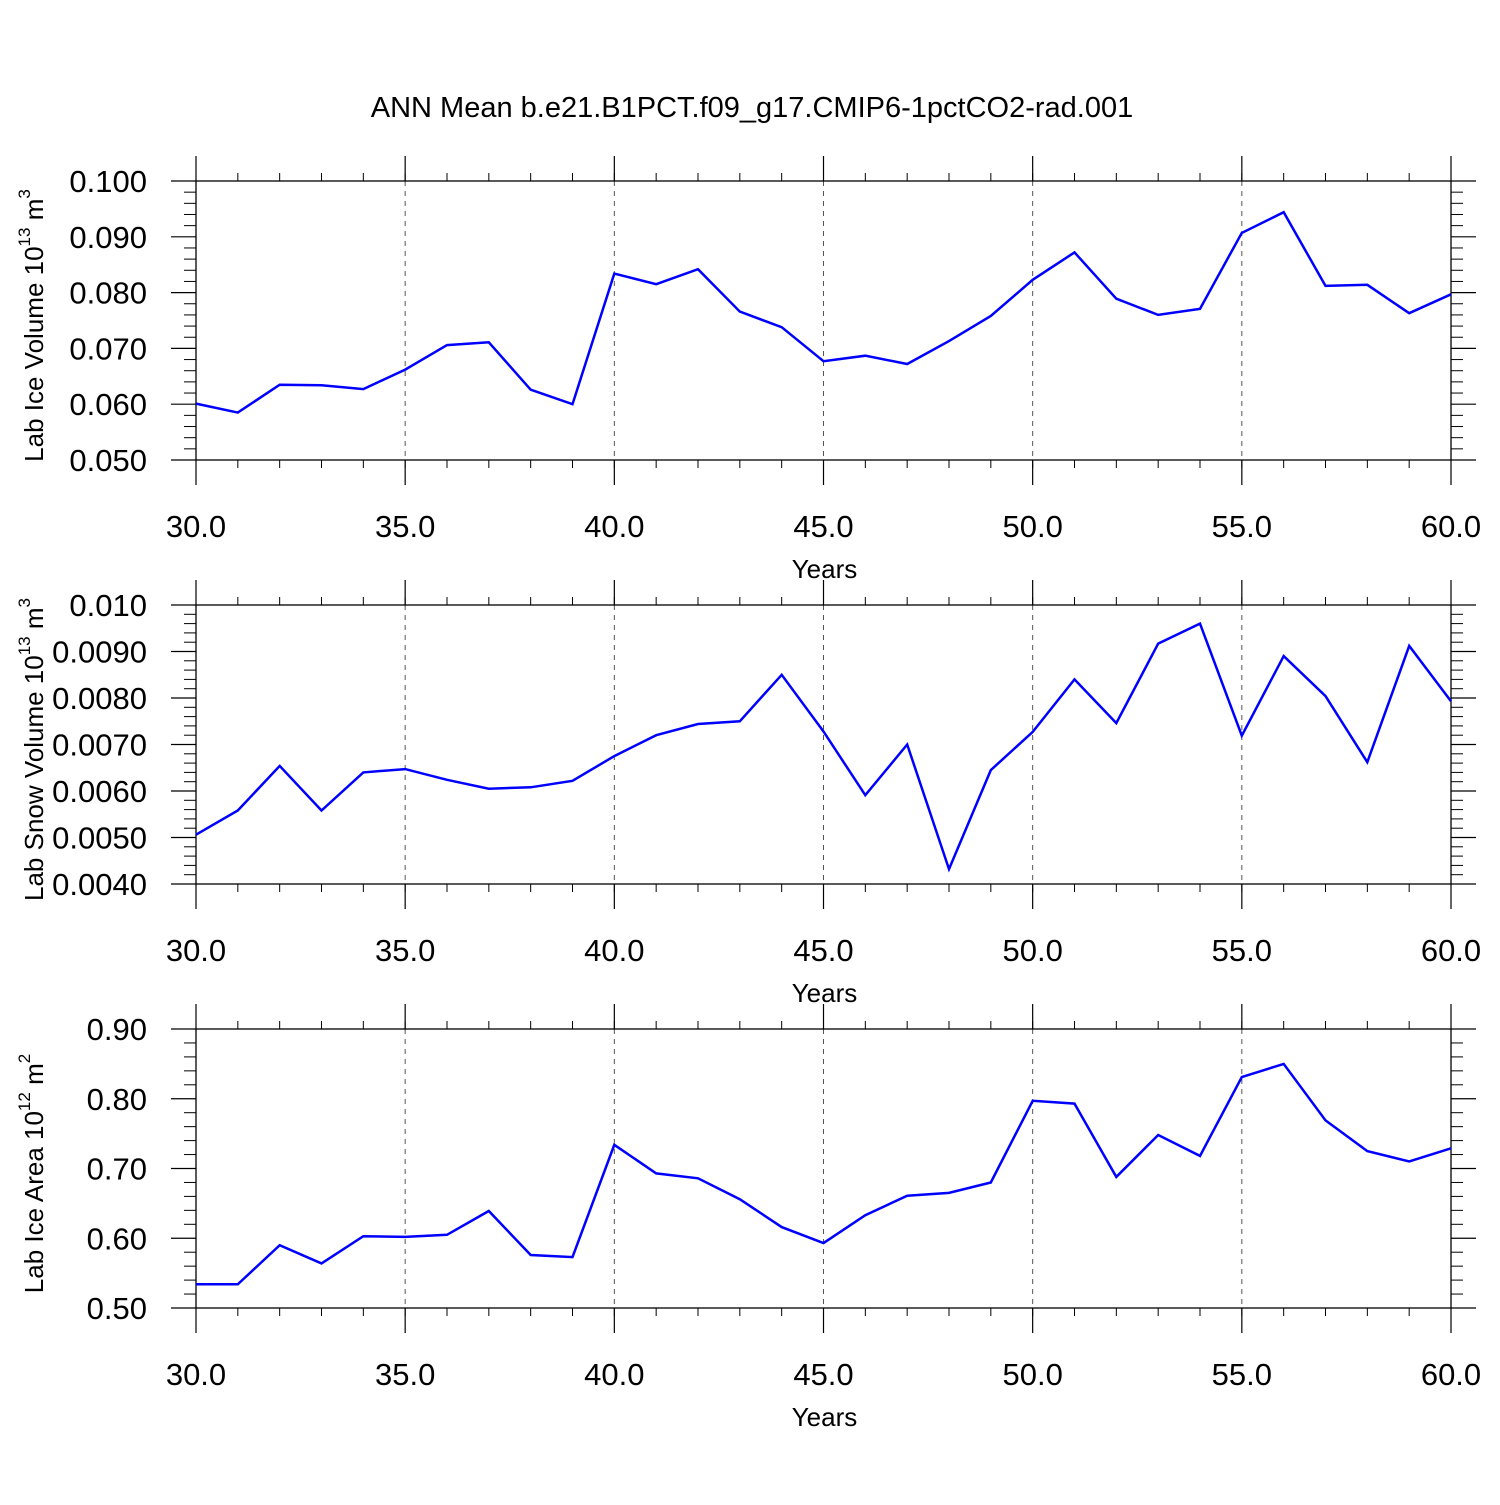  I want to click on y-axis-label: Lab Ice Volume 1013 m3, so click(32, 325).